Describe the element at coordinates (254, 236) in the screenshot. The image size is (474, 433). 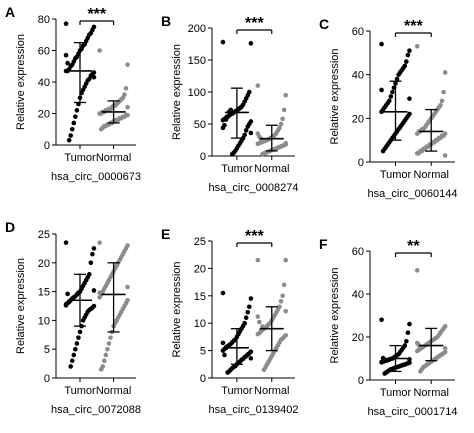
I see `significance-label: ***` at that location.